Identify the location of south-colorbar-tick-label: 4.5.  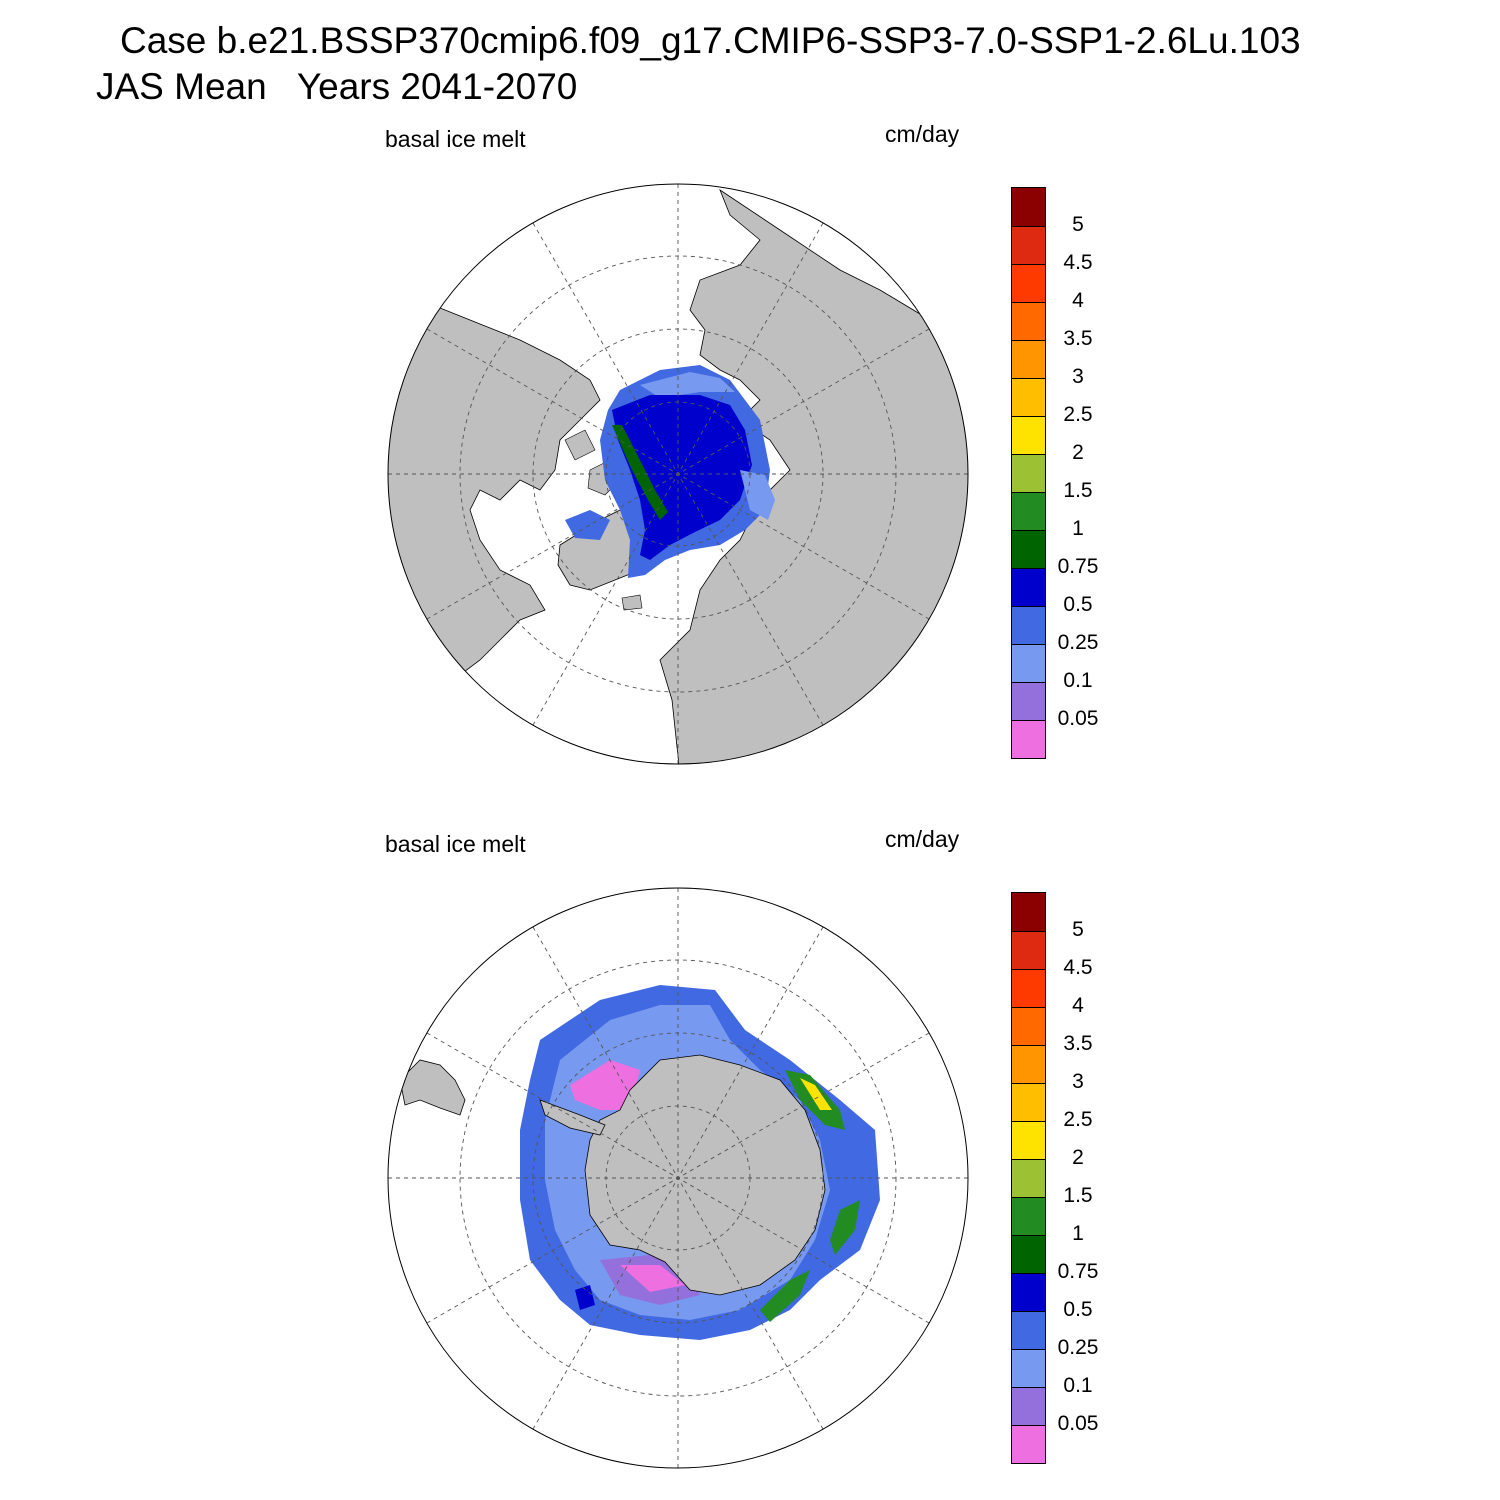
(1078, 967).